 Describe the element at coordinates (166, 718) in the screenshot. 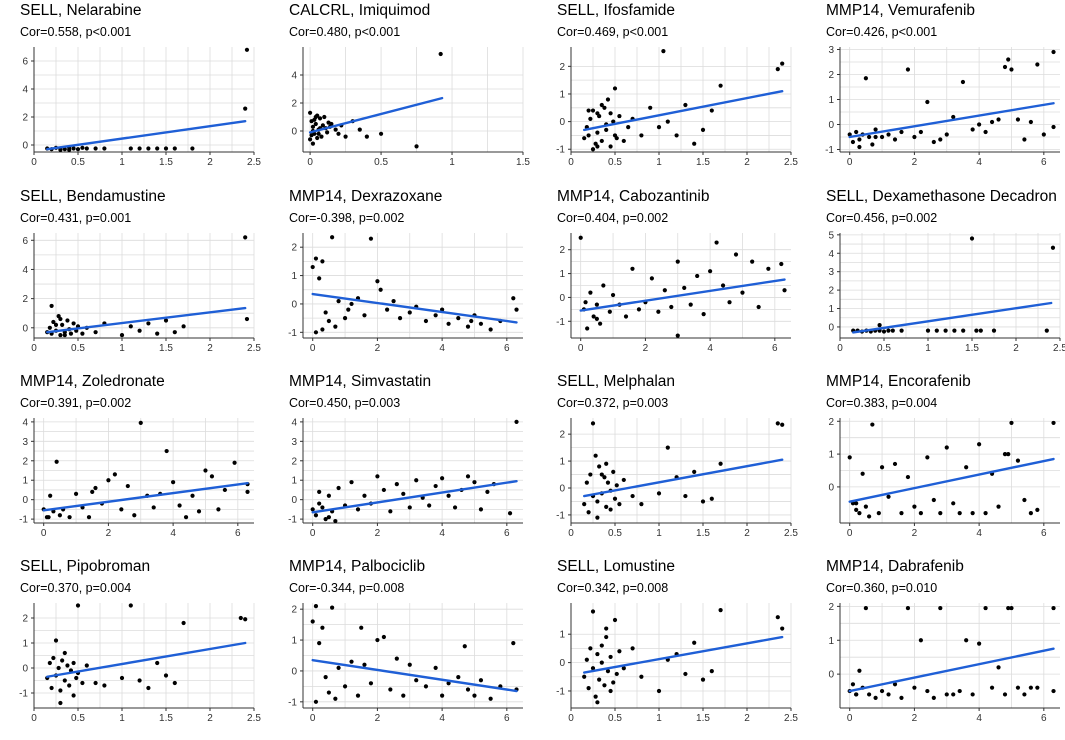

I see `x-tick-label: 1.5` at that location.